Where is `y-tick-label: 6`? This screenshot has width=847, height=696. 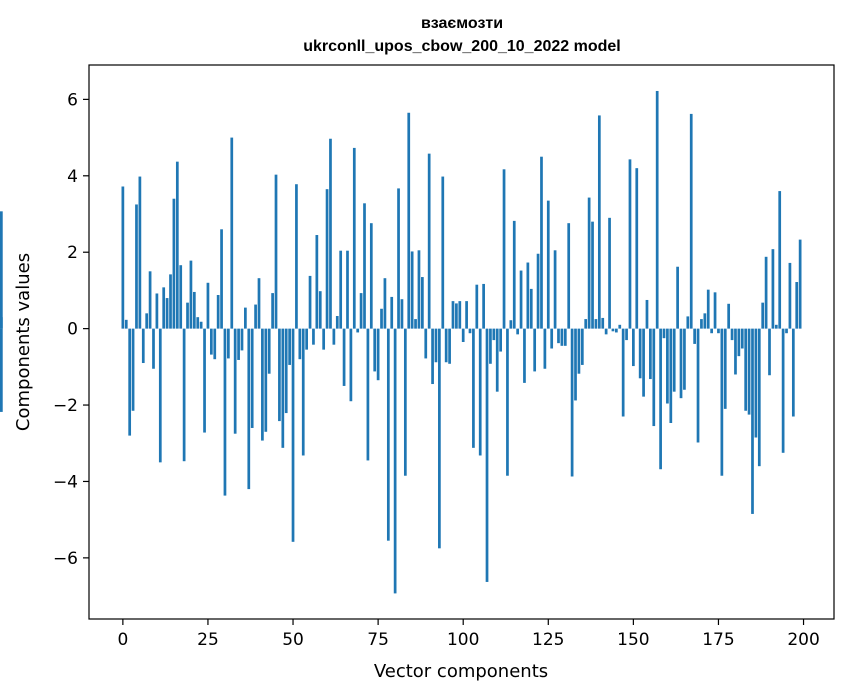 y-tick-label: 6 is located at coordinates (72, 100).